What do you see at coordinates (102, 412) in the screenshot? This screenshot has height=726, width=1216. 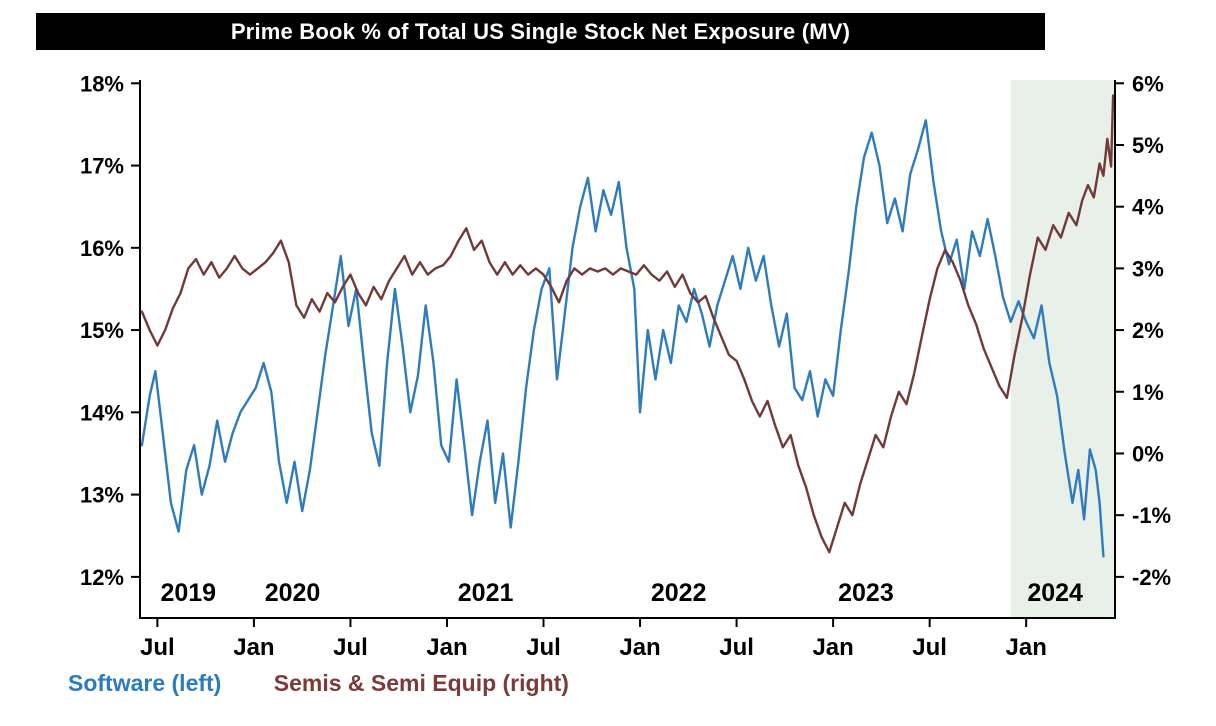 I see `left-axis-tick-label: 14%` at bounding box center [102, 412].